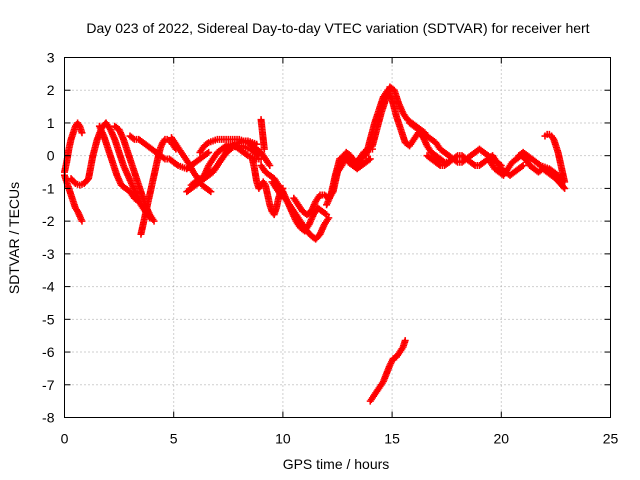  Describe the element at coordinates (48, 188) in the screenshot. I see `y-tick-label: -1` at that location.